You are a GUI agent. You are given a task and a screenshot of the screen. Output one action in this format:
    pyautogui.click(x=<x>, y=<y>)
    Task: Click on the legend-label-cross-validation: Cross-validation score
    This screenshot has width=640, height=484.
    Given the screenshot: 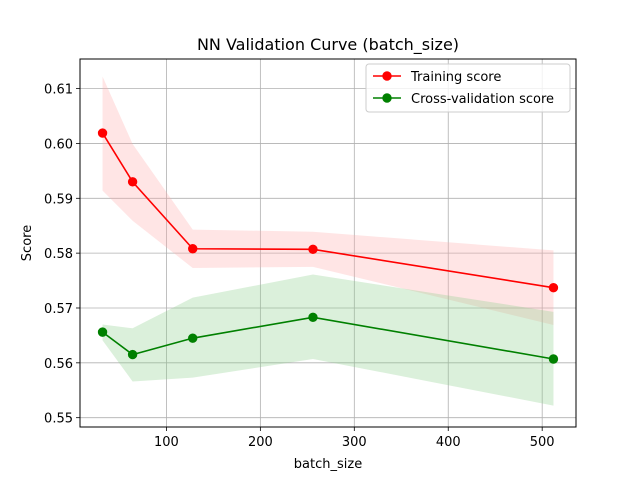 What is the action you would take?
    pyautogui.click(x=482, y=99)
    